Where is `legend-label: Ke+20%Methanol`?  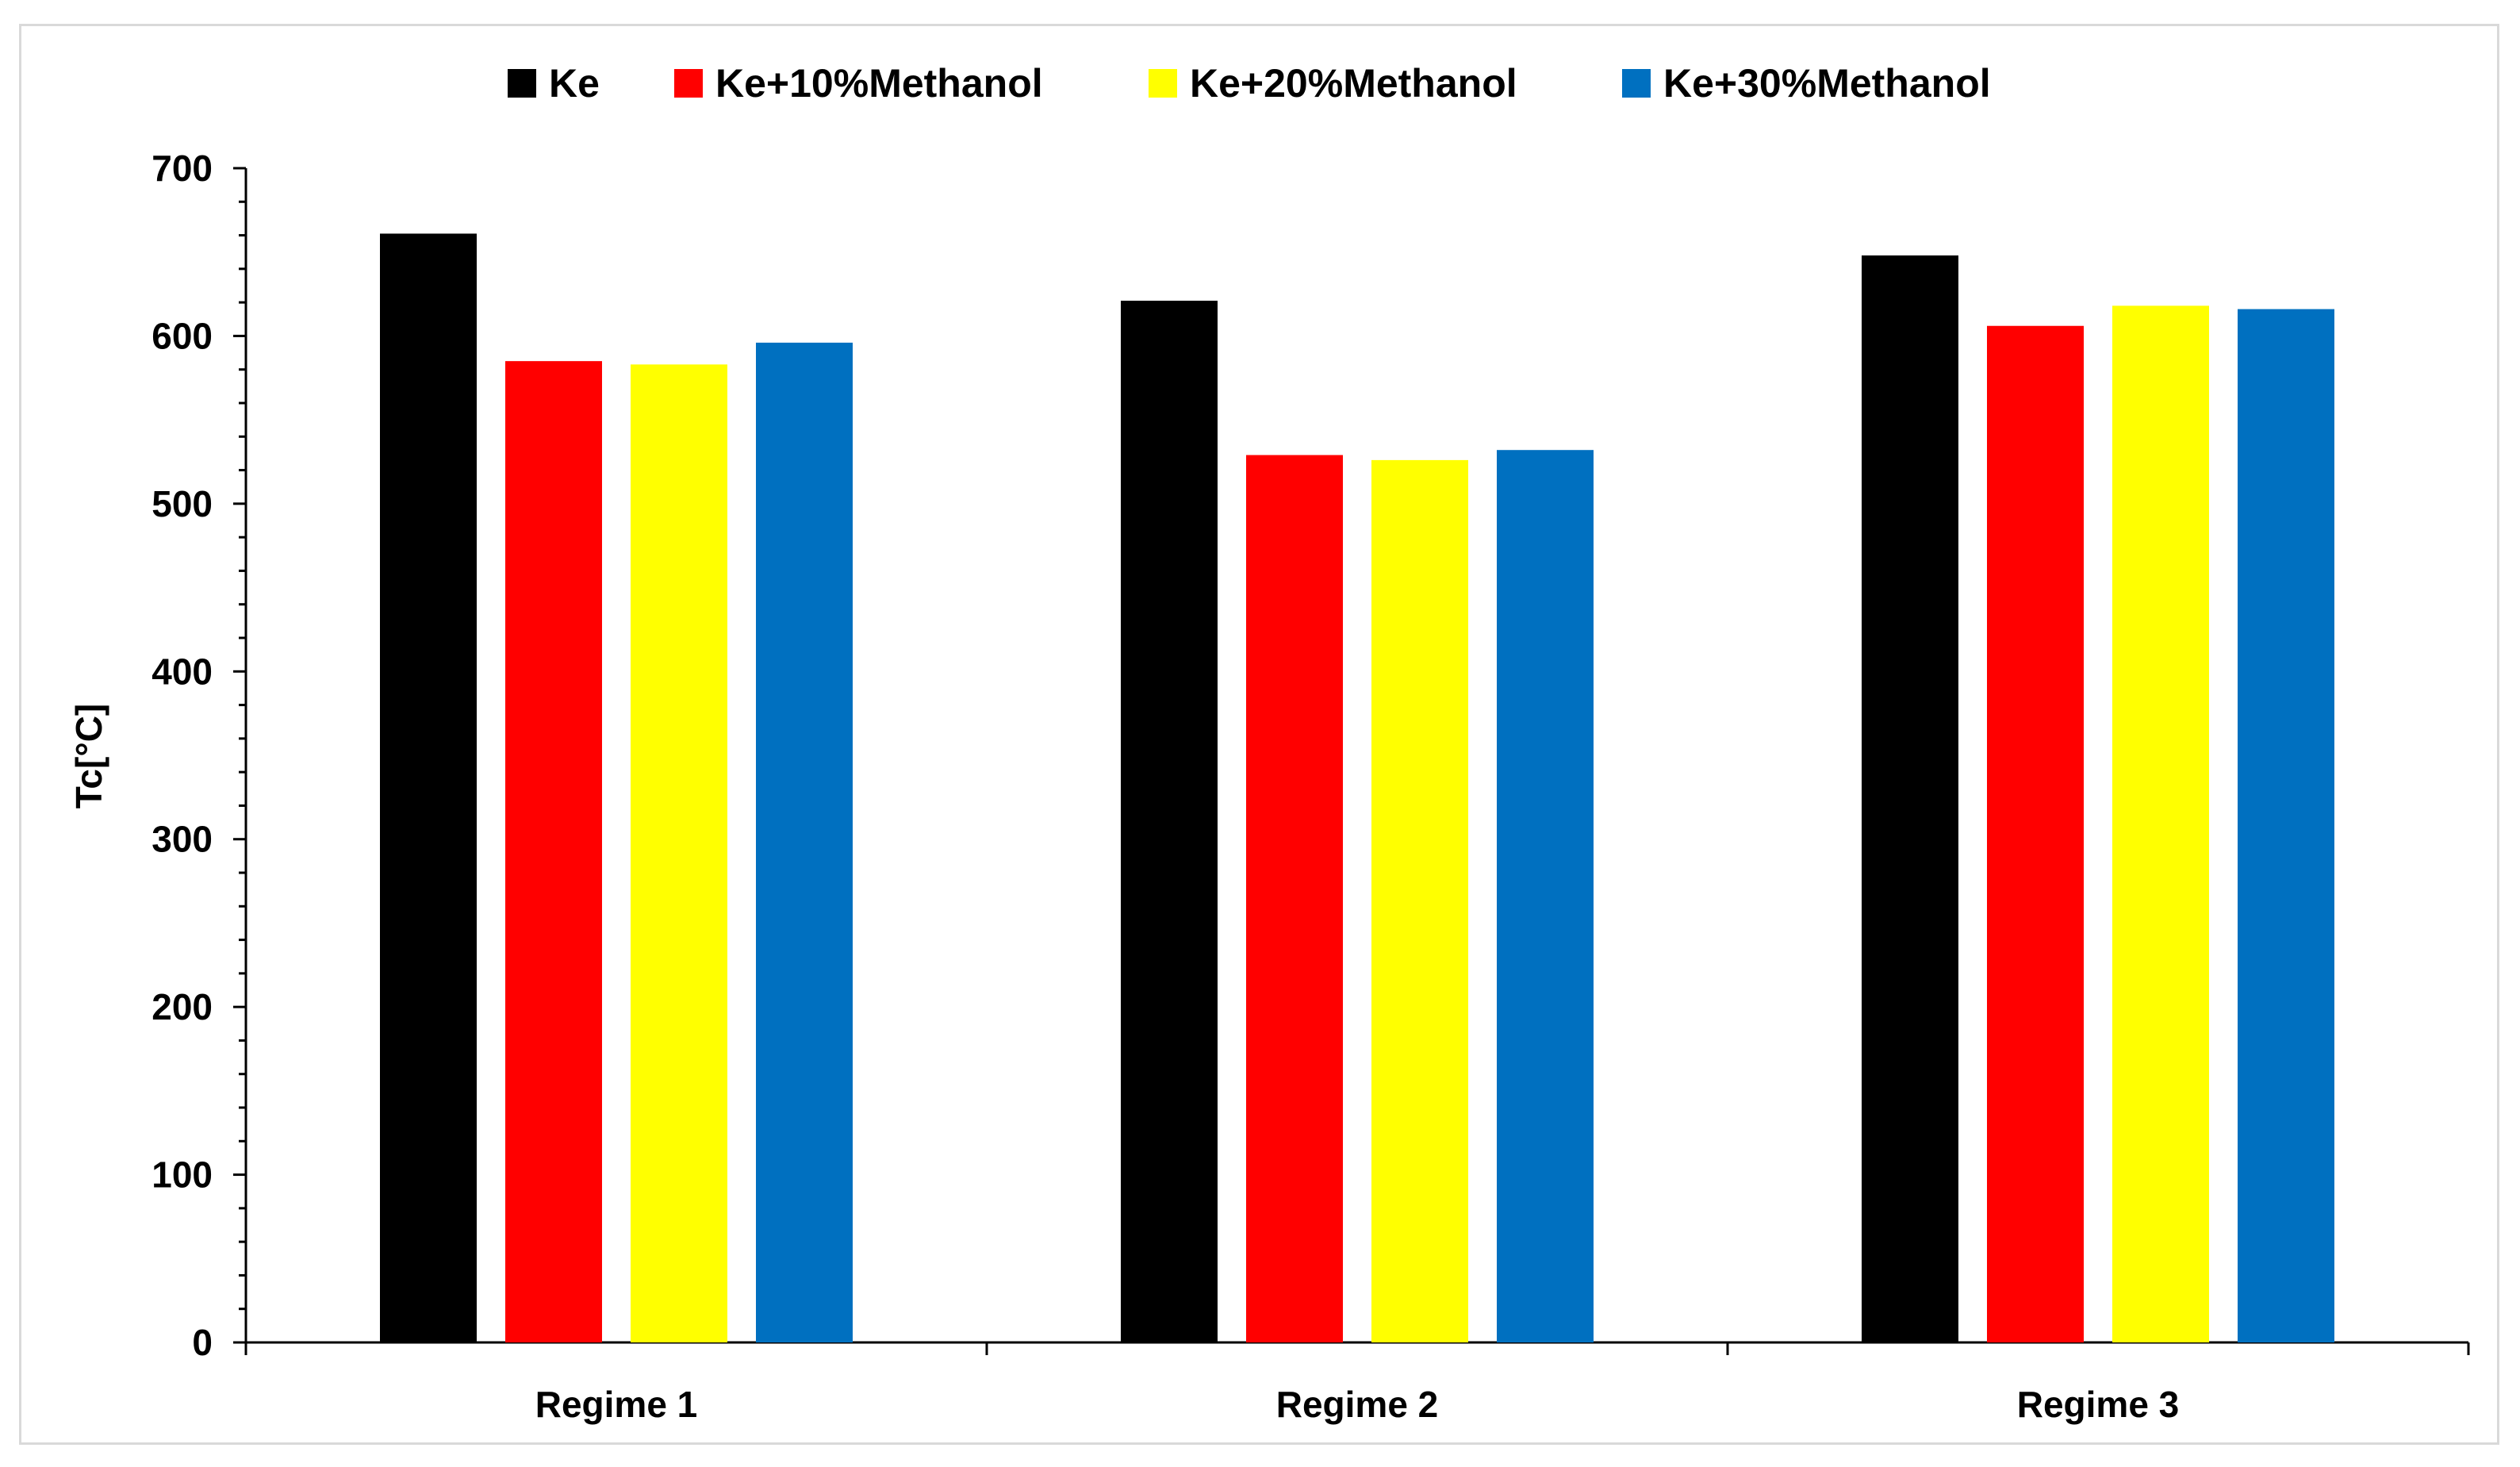
legend-label: Ke+20%Methanol is located at coordinates (1353, 83).